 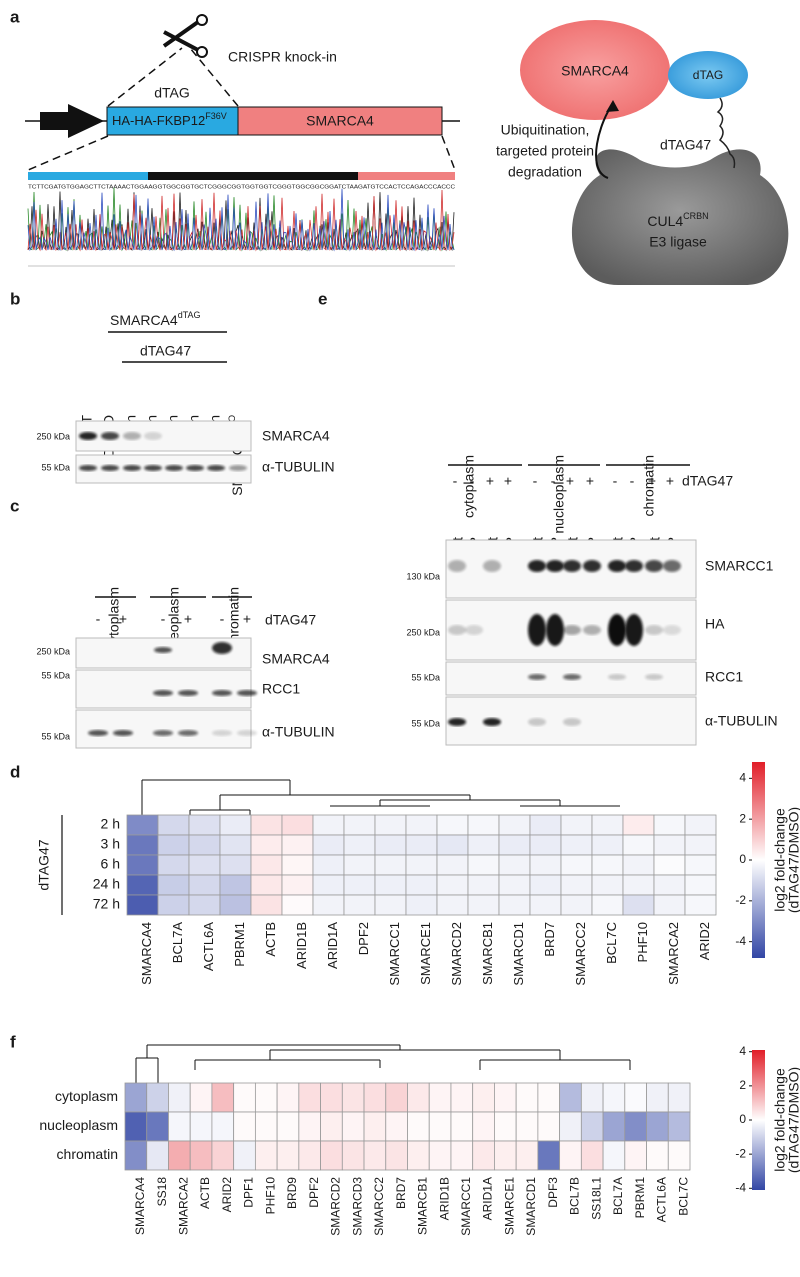 What do you see at coordinates (216, 116) in the screenshot?
I see `tag-box-sup: F36V` at bounding box center [216, 116].